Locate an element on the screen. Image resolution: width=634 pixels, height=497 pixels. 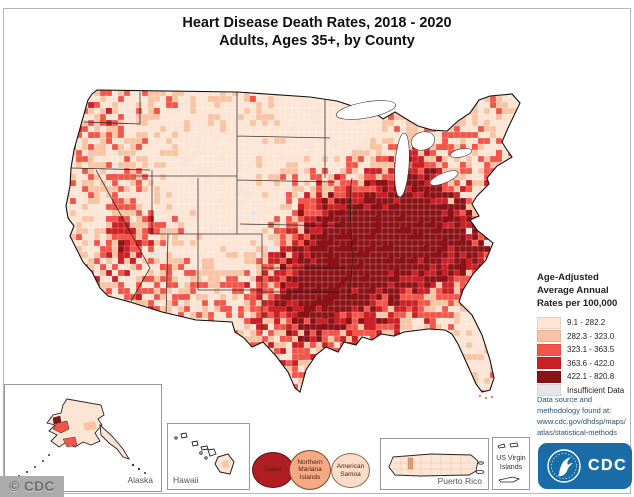
hawaii-map is located at coordinates (204, 453).